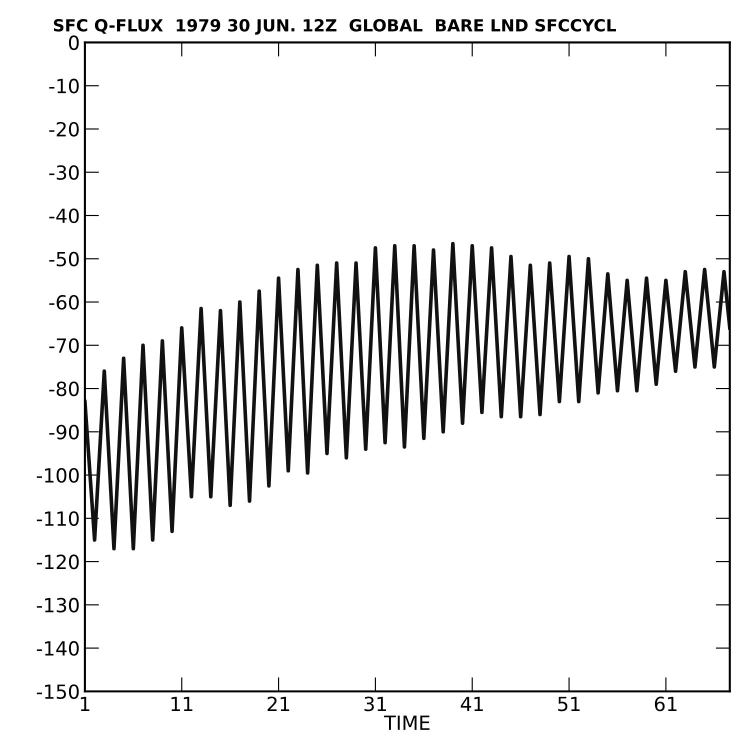  Describe the element at coordinates (665, 704) in the screenshot. I see `x-tick-label: 61` at that location.